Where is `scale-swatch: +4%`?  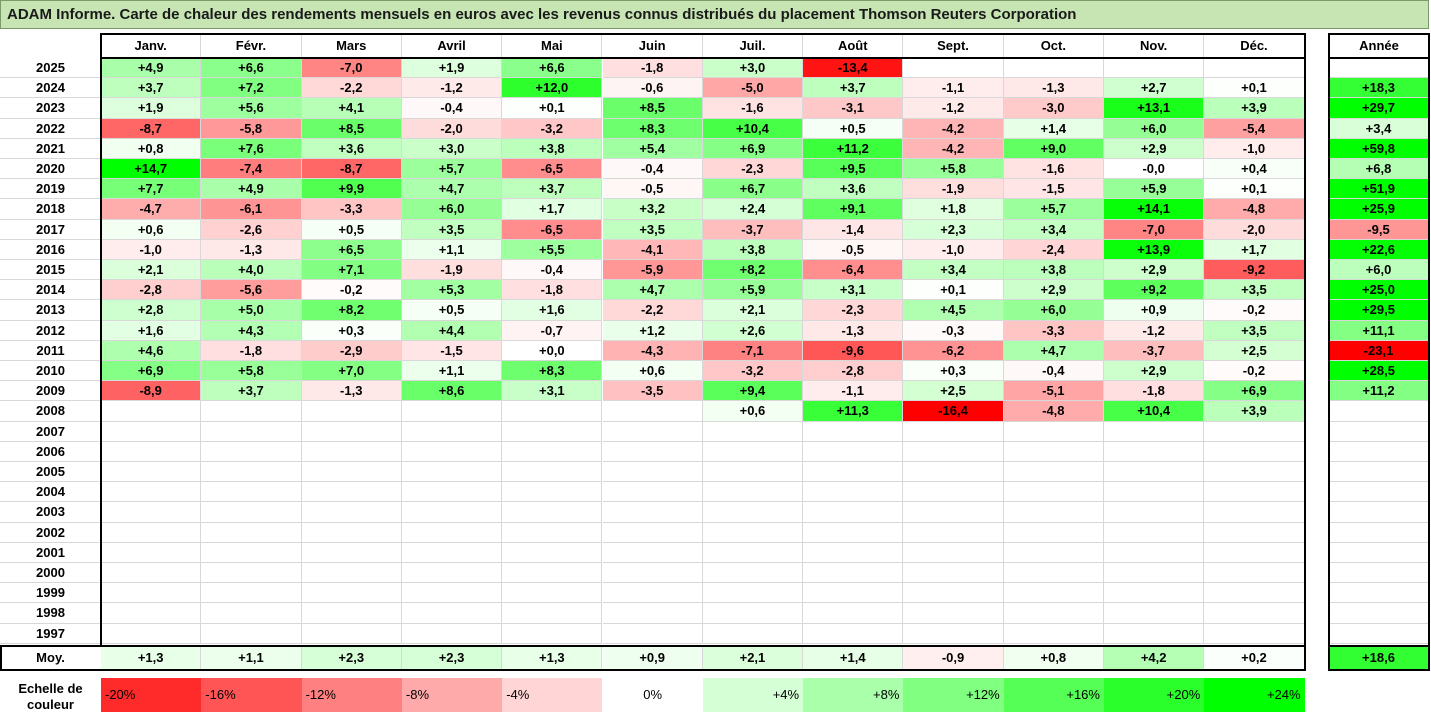
scale-swatch: +4% is located at coordinates (753, 695).